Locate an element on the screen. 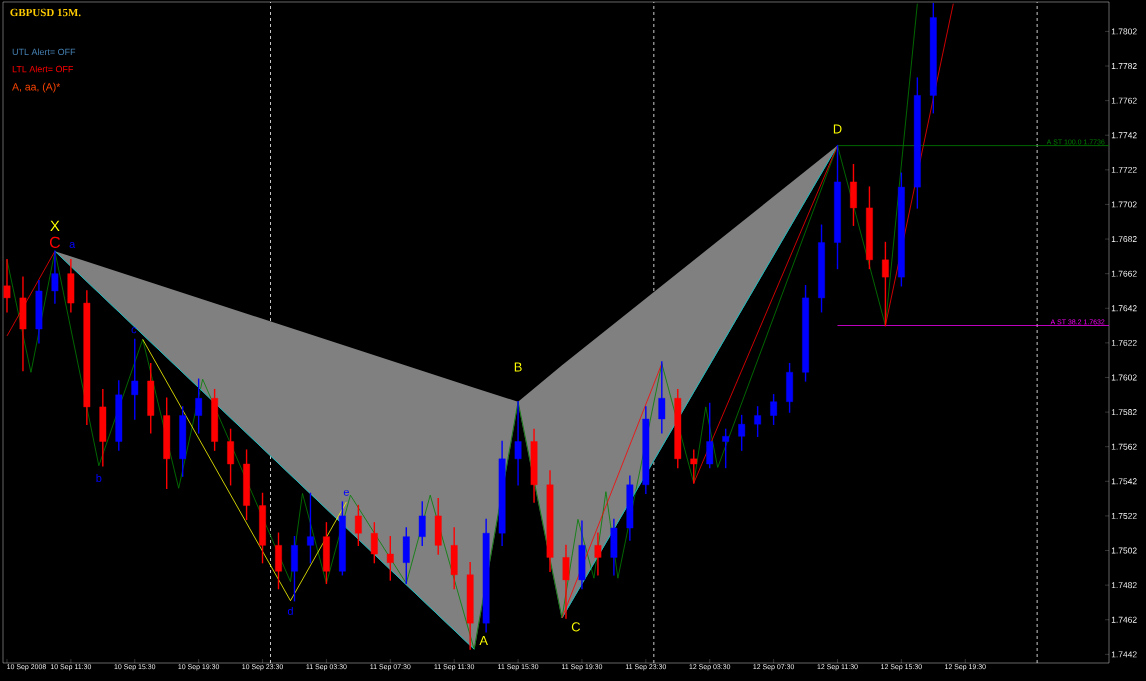  y-tick-label: 1.7522 is located at coordinates (1124, 515).